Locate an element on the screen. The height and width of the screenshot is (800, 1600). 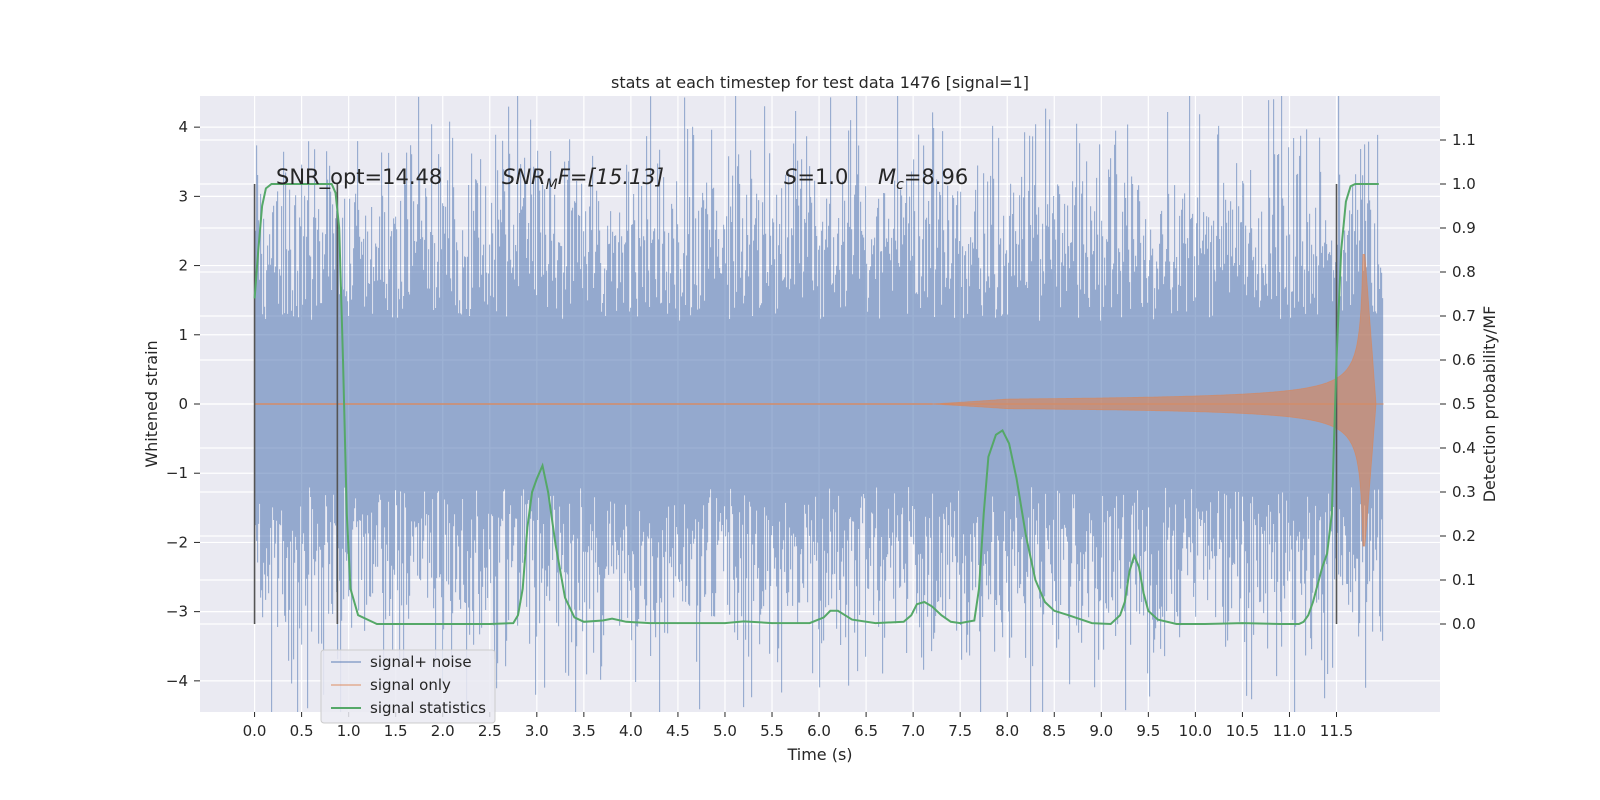
annotation-s: S=1.0 is located at coordinates (816, 177).